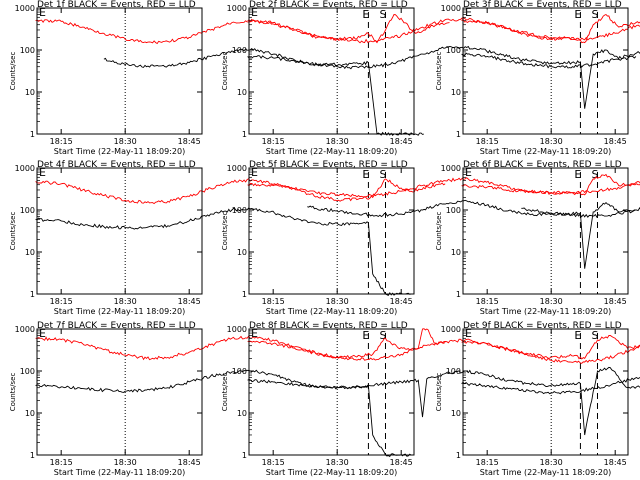 This screenshot has width=640, height=480. Describe the element at coordinates (328, 326) in the screenshot. I see `chart-title: Det 8f BLACK = Events, RED = LLD` at that location.